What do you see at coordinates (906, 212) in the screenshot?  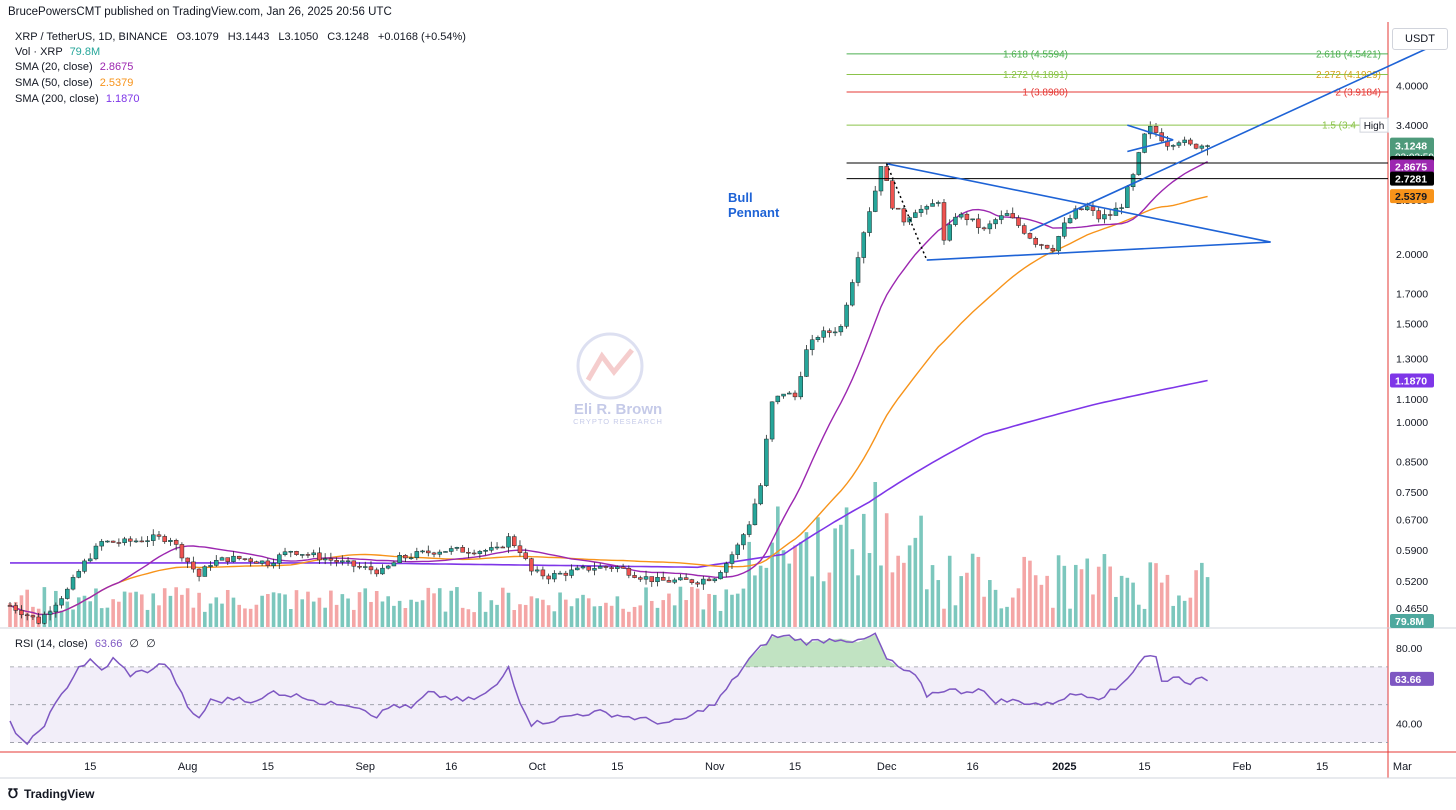 I see `flagpole-dotted-line` at bounding box center [906, 212].